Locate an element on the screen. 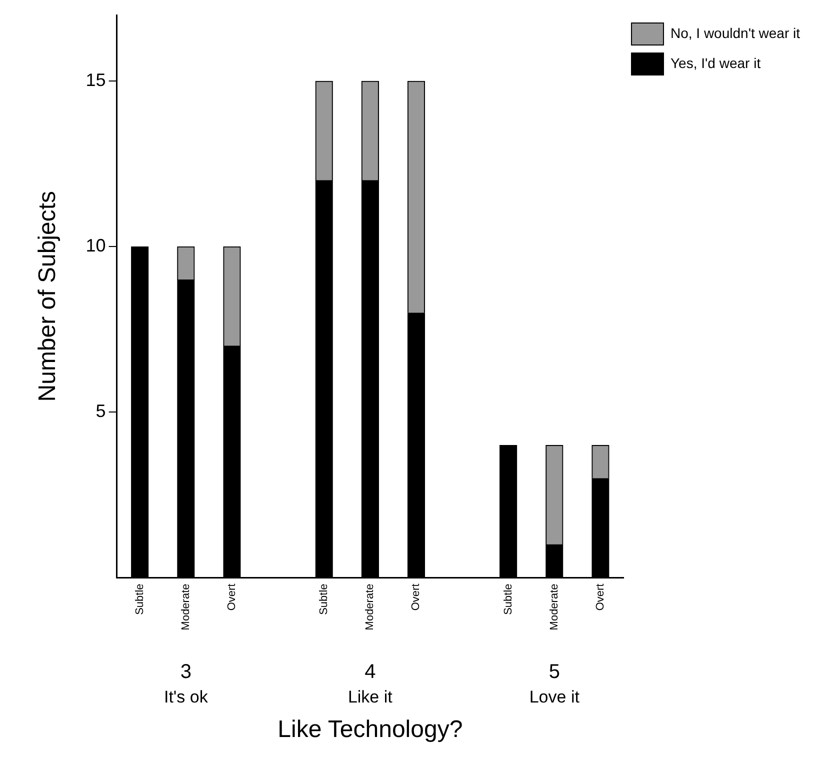 The height and width of the screenshot is (759, 820). text: It's ok is located at coordinates (186, 696).